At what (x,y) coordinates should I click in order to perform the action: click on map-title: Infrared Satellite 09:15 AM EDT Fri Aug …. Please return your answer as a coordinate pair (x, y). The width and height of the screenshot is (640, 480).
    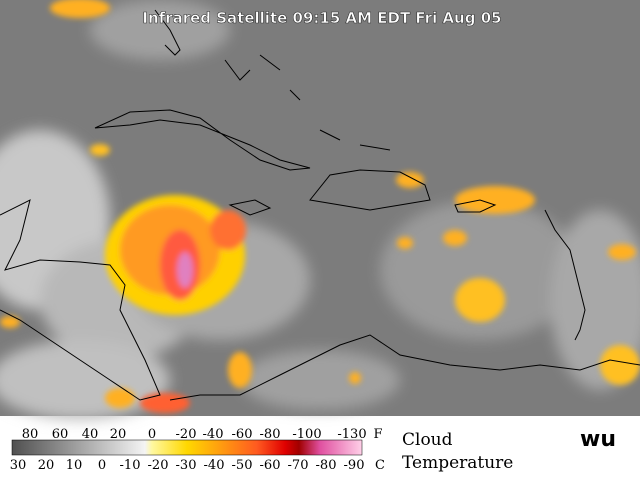
    Looking at the image, I should click on (321, 18).